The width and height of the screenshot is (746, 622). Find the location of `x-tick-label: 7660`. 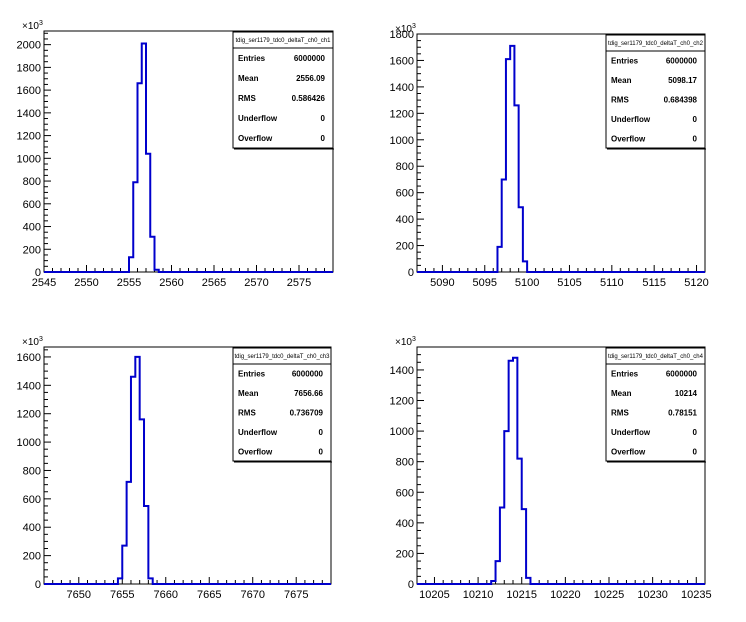

x-tick-label: 7660 is located at coordinates (166, 595).